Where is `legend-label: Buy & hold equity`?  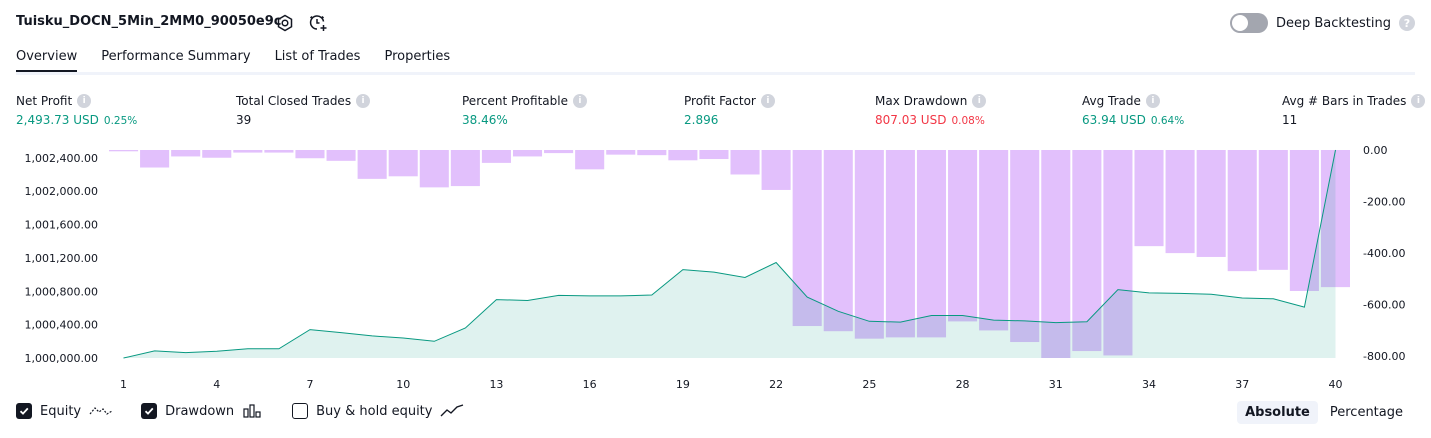 legend-label: Buy & hold equity is located at coordinates (374, 411).